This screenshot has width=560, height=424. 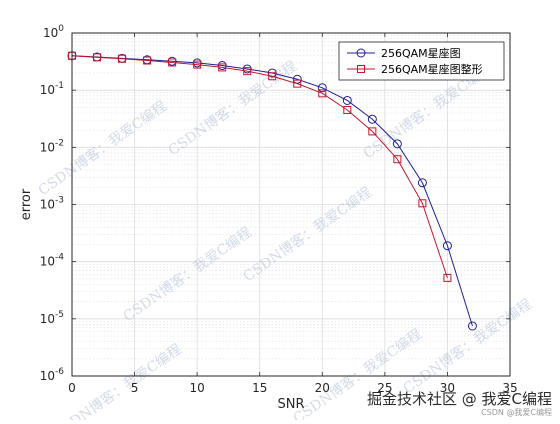 What do you see at coordinates (361, 69) in the screenshot?
I see `legend-marker-square` at bounding box center [361, 69].